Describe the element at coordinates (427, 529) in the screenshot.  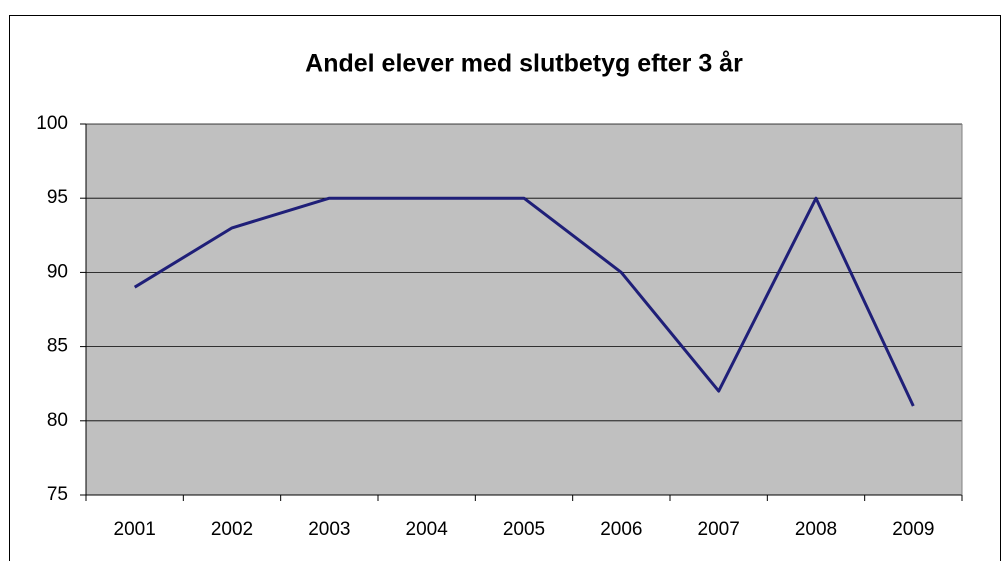
I see `x-tick-label: 2004` at that location.